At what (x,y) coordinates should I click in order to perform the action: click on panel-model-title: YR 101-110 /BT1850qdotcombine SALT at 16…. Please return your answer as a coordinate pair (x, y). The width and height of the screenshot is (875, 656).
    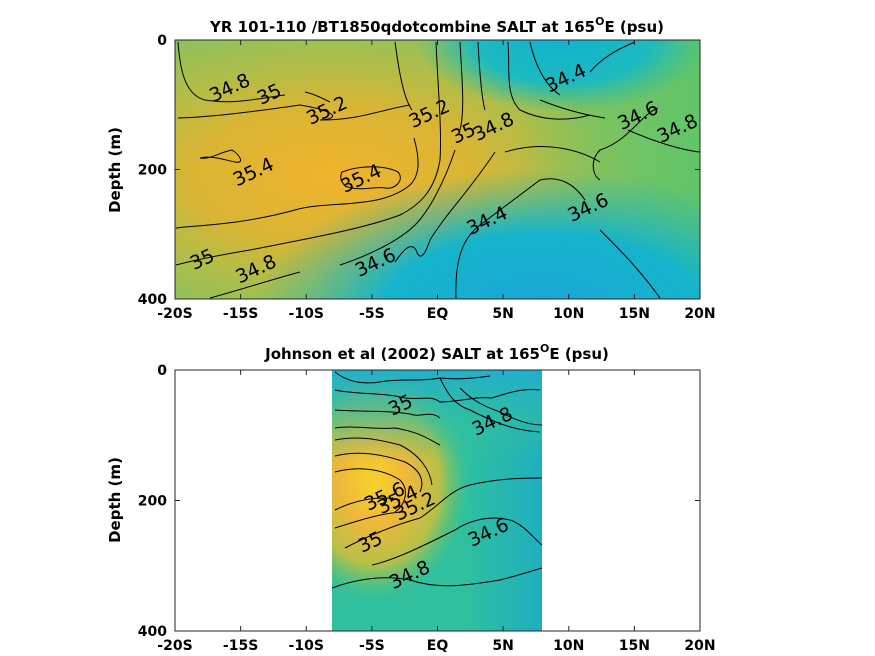
    Looking at the image, I should click on (436, 25).